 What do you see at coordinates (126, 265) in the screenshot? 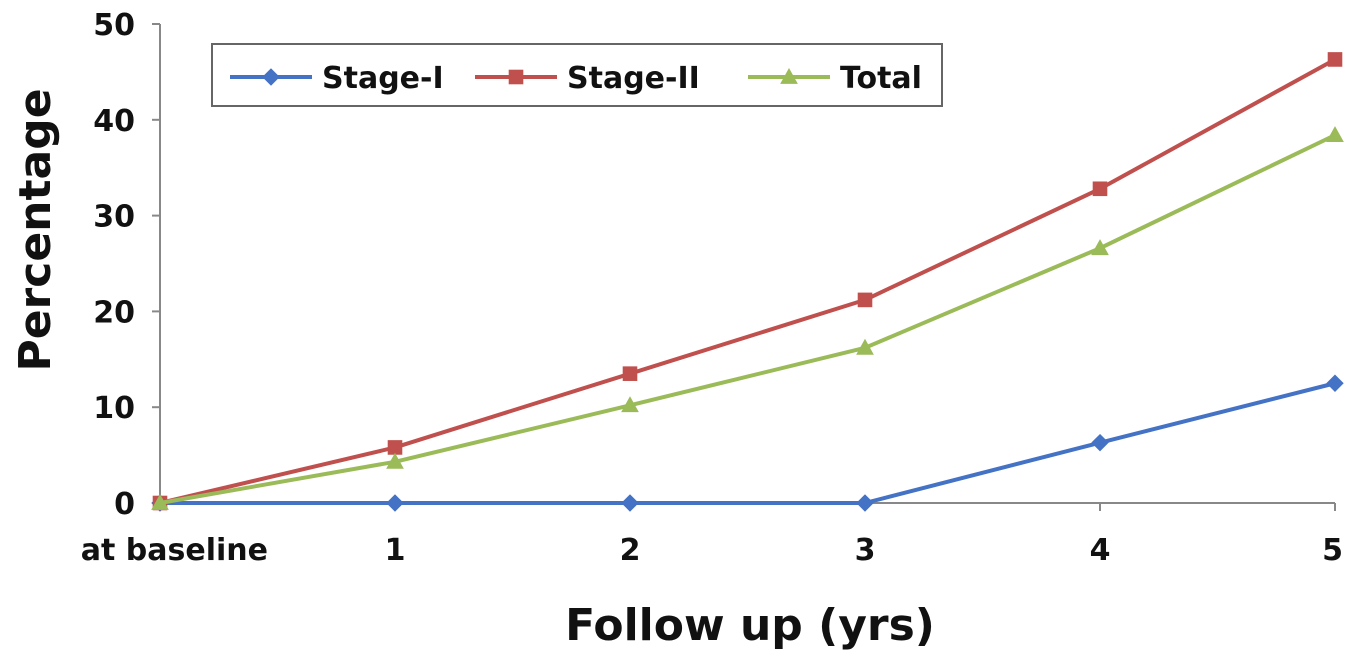
I see `y-axis-ticks: 0 10 20 30 40 50` at bounding box center [126, 265].